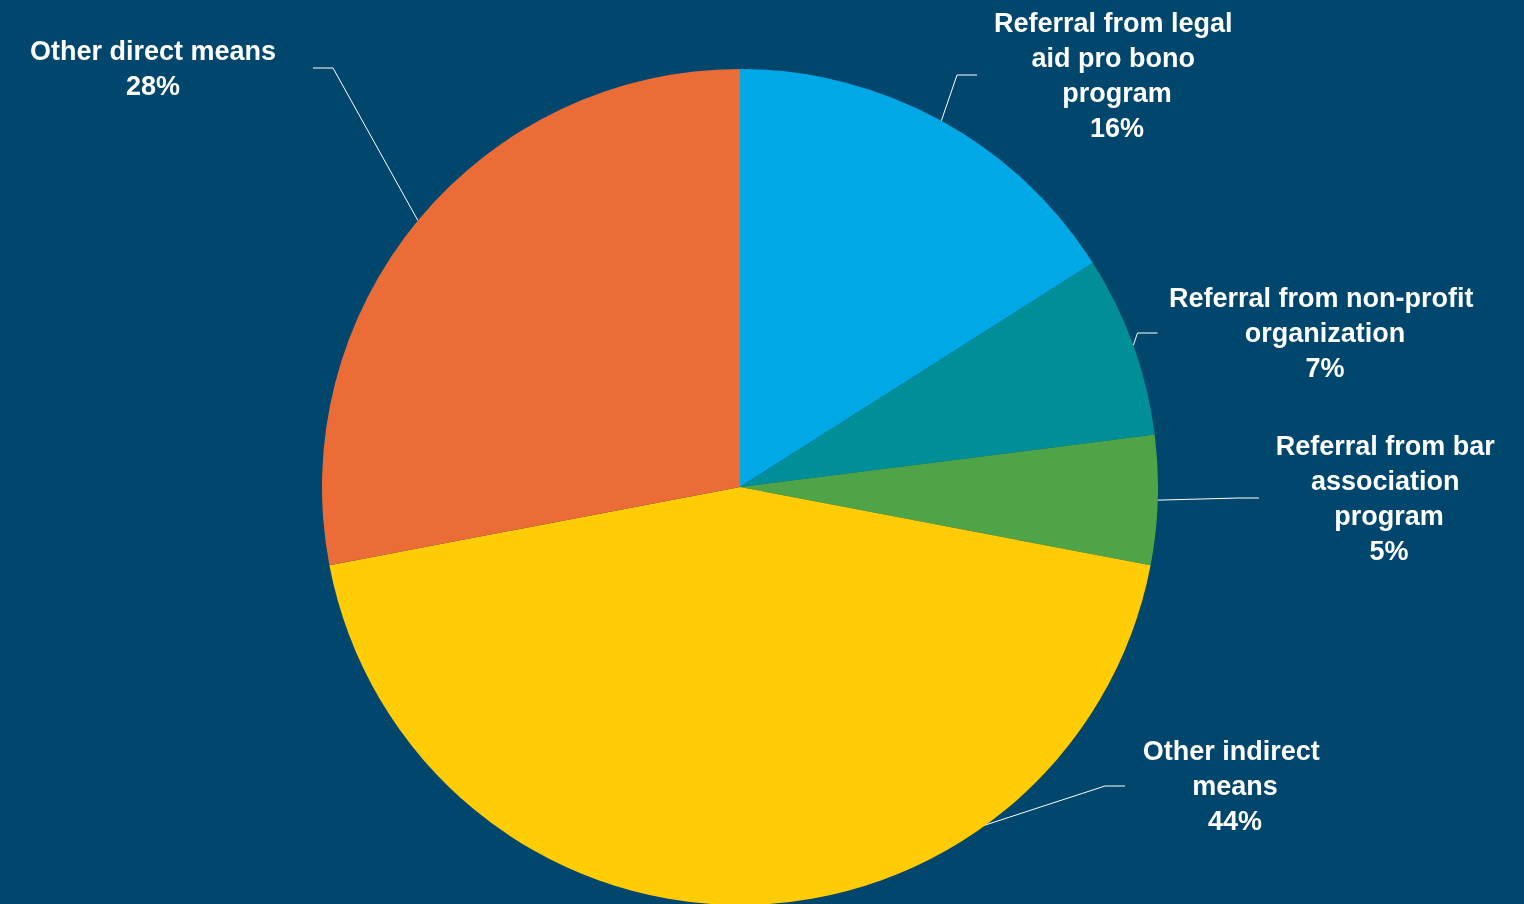 Image resolution: width=1524 pixels, height=904 pixels. Describe the element at coordinates (1235, 821) in the screenshot. I see `data-label: 44%` at that location.